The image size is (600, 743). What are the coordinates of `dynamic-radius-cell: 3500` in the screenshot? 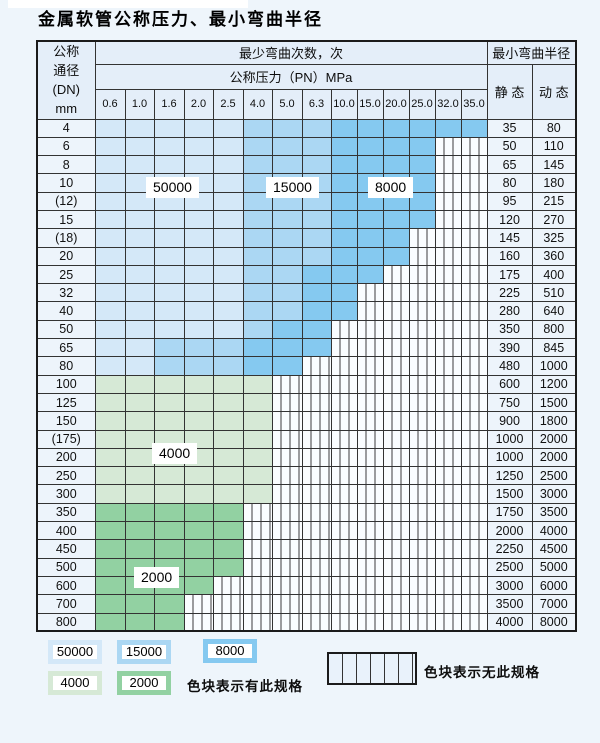 It's located at (554, 512).